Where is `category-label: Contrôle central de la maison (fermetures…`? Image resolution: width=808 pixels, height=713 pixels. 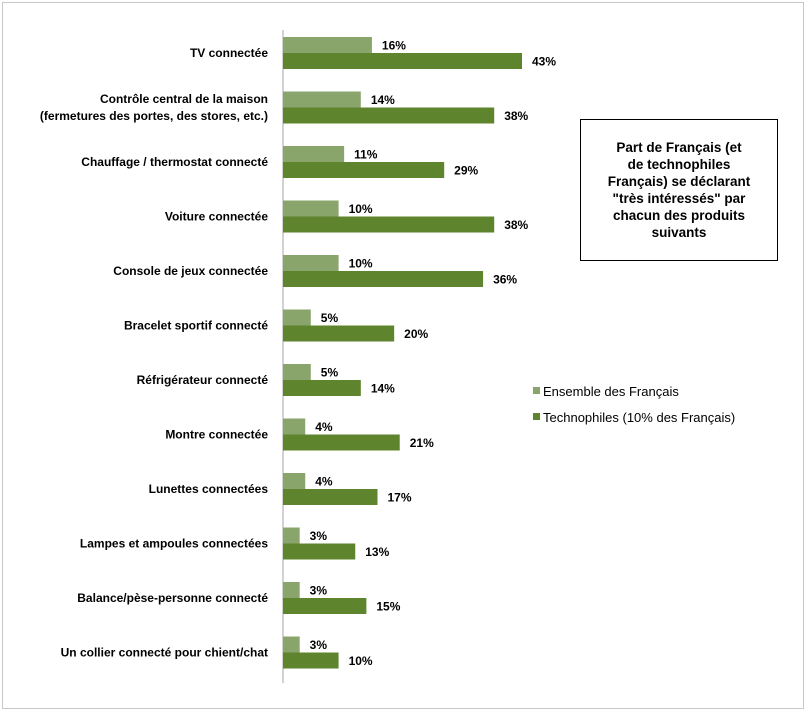
category-label: Contrôle central de la maison (fermetures… is located at coordinates (154, 107).